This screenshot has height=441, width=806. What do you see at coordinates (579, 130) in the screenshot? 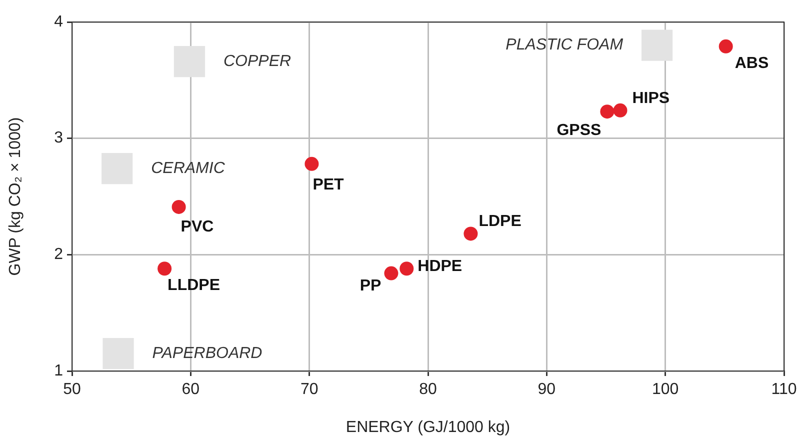
I see `annotation: GPSS` at bounding box center [579, 130].